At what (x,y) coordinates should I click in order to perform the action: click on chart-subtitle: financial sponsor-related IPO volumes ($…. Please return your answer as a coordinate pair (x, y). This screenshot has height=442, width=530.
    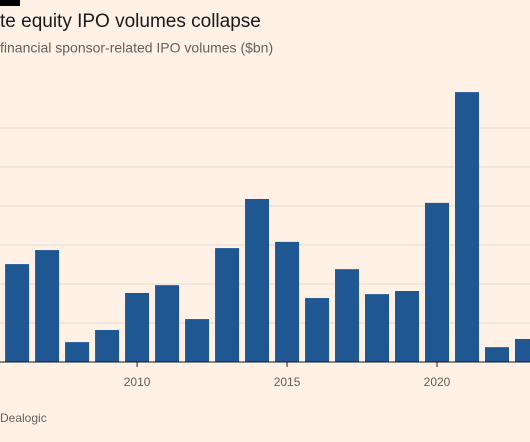
    Looking at the image, I should click on (136, 48).